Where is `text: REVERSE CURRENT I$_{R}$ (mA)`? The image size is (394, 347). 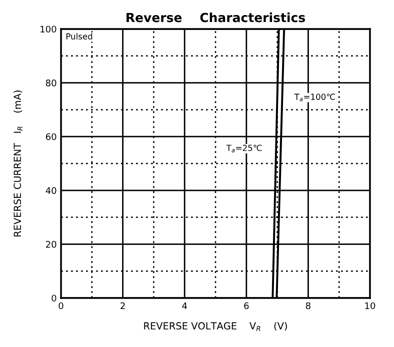 text: REVERSE CURRENT I$_{R}$ (mA) is located at coordinates (18, 163).